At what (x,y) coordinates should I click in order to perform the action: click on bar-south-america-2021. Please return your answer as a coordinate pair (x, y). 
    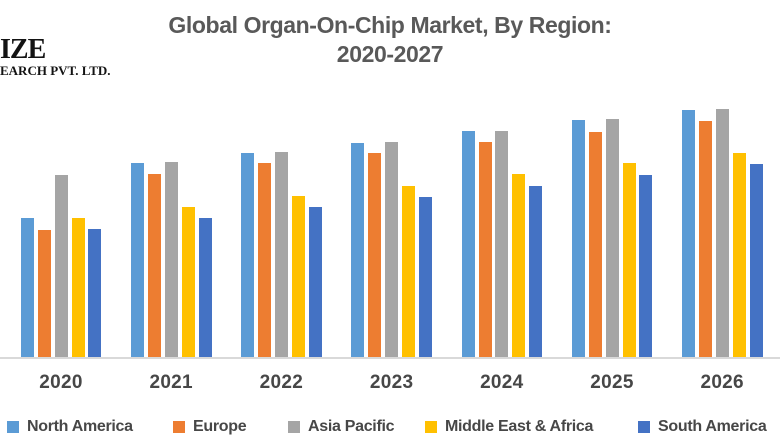
    Looking at the image, I should click on (205, 287).